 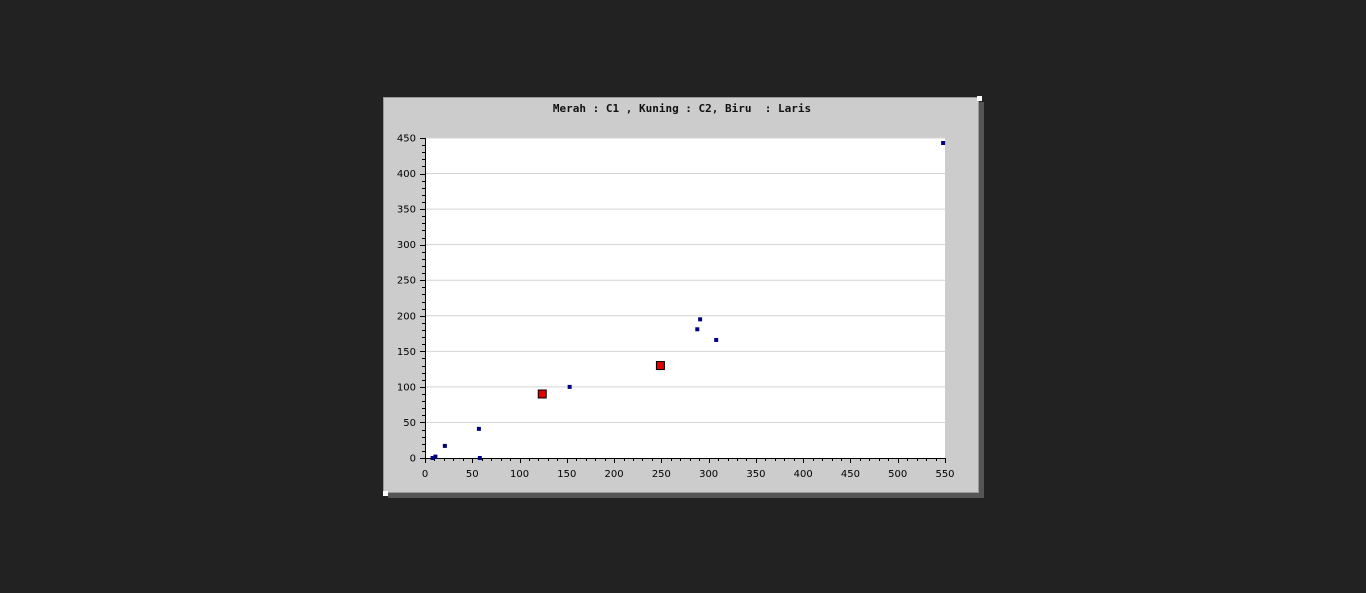 What do you see at coordinates (944, 474) in the screenshot?
I see `x-tick-label: 550` at bounding box center [944, 474].